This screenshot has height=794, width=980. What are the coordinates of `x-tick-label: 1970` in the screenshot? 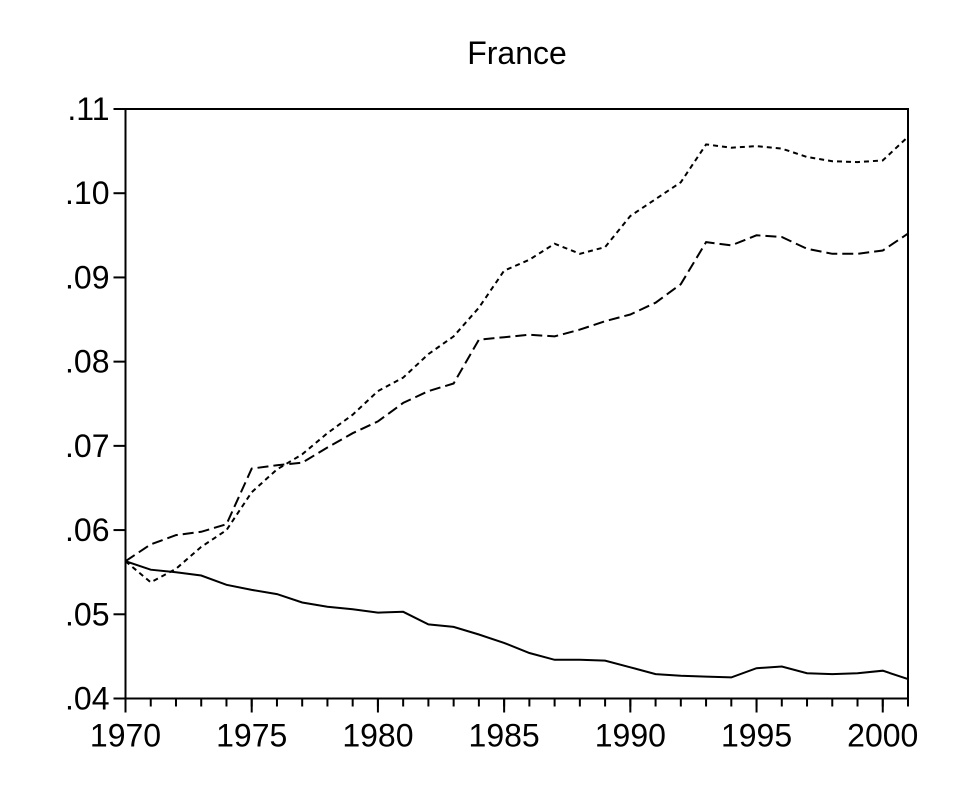 It's located at (125, 736).